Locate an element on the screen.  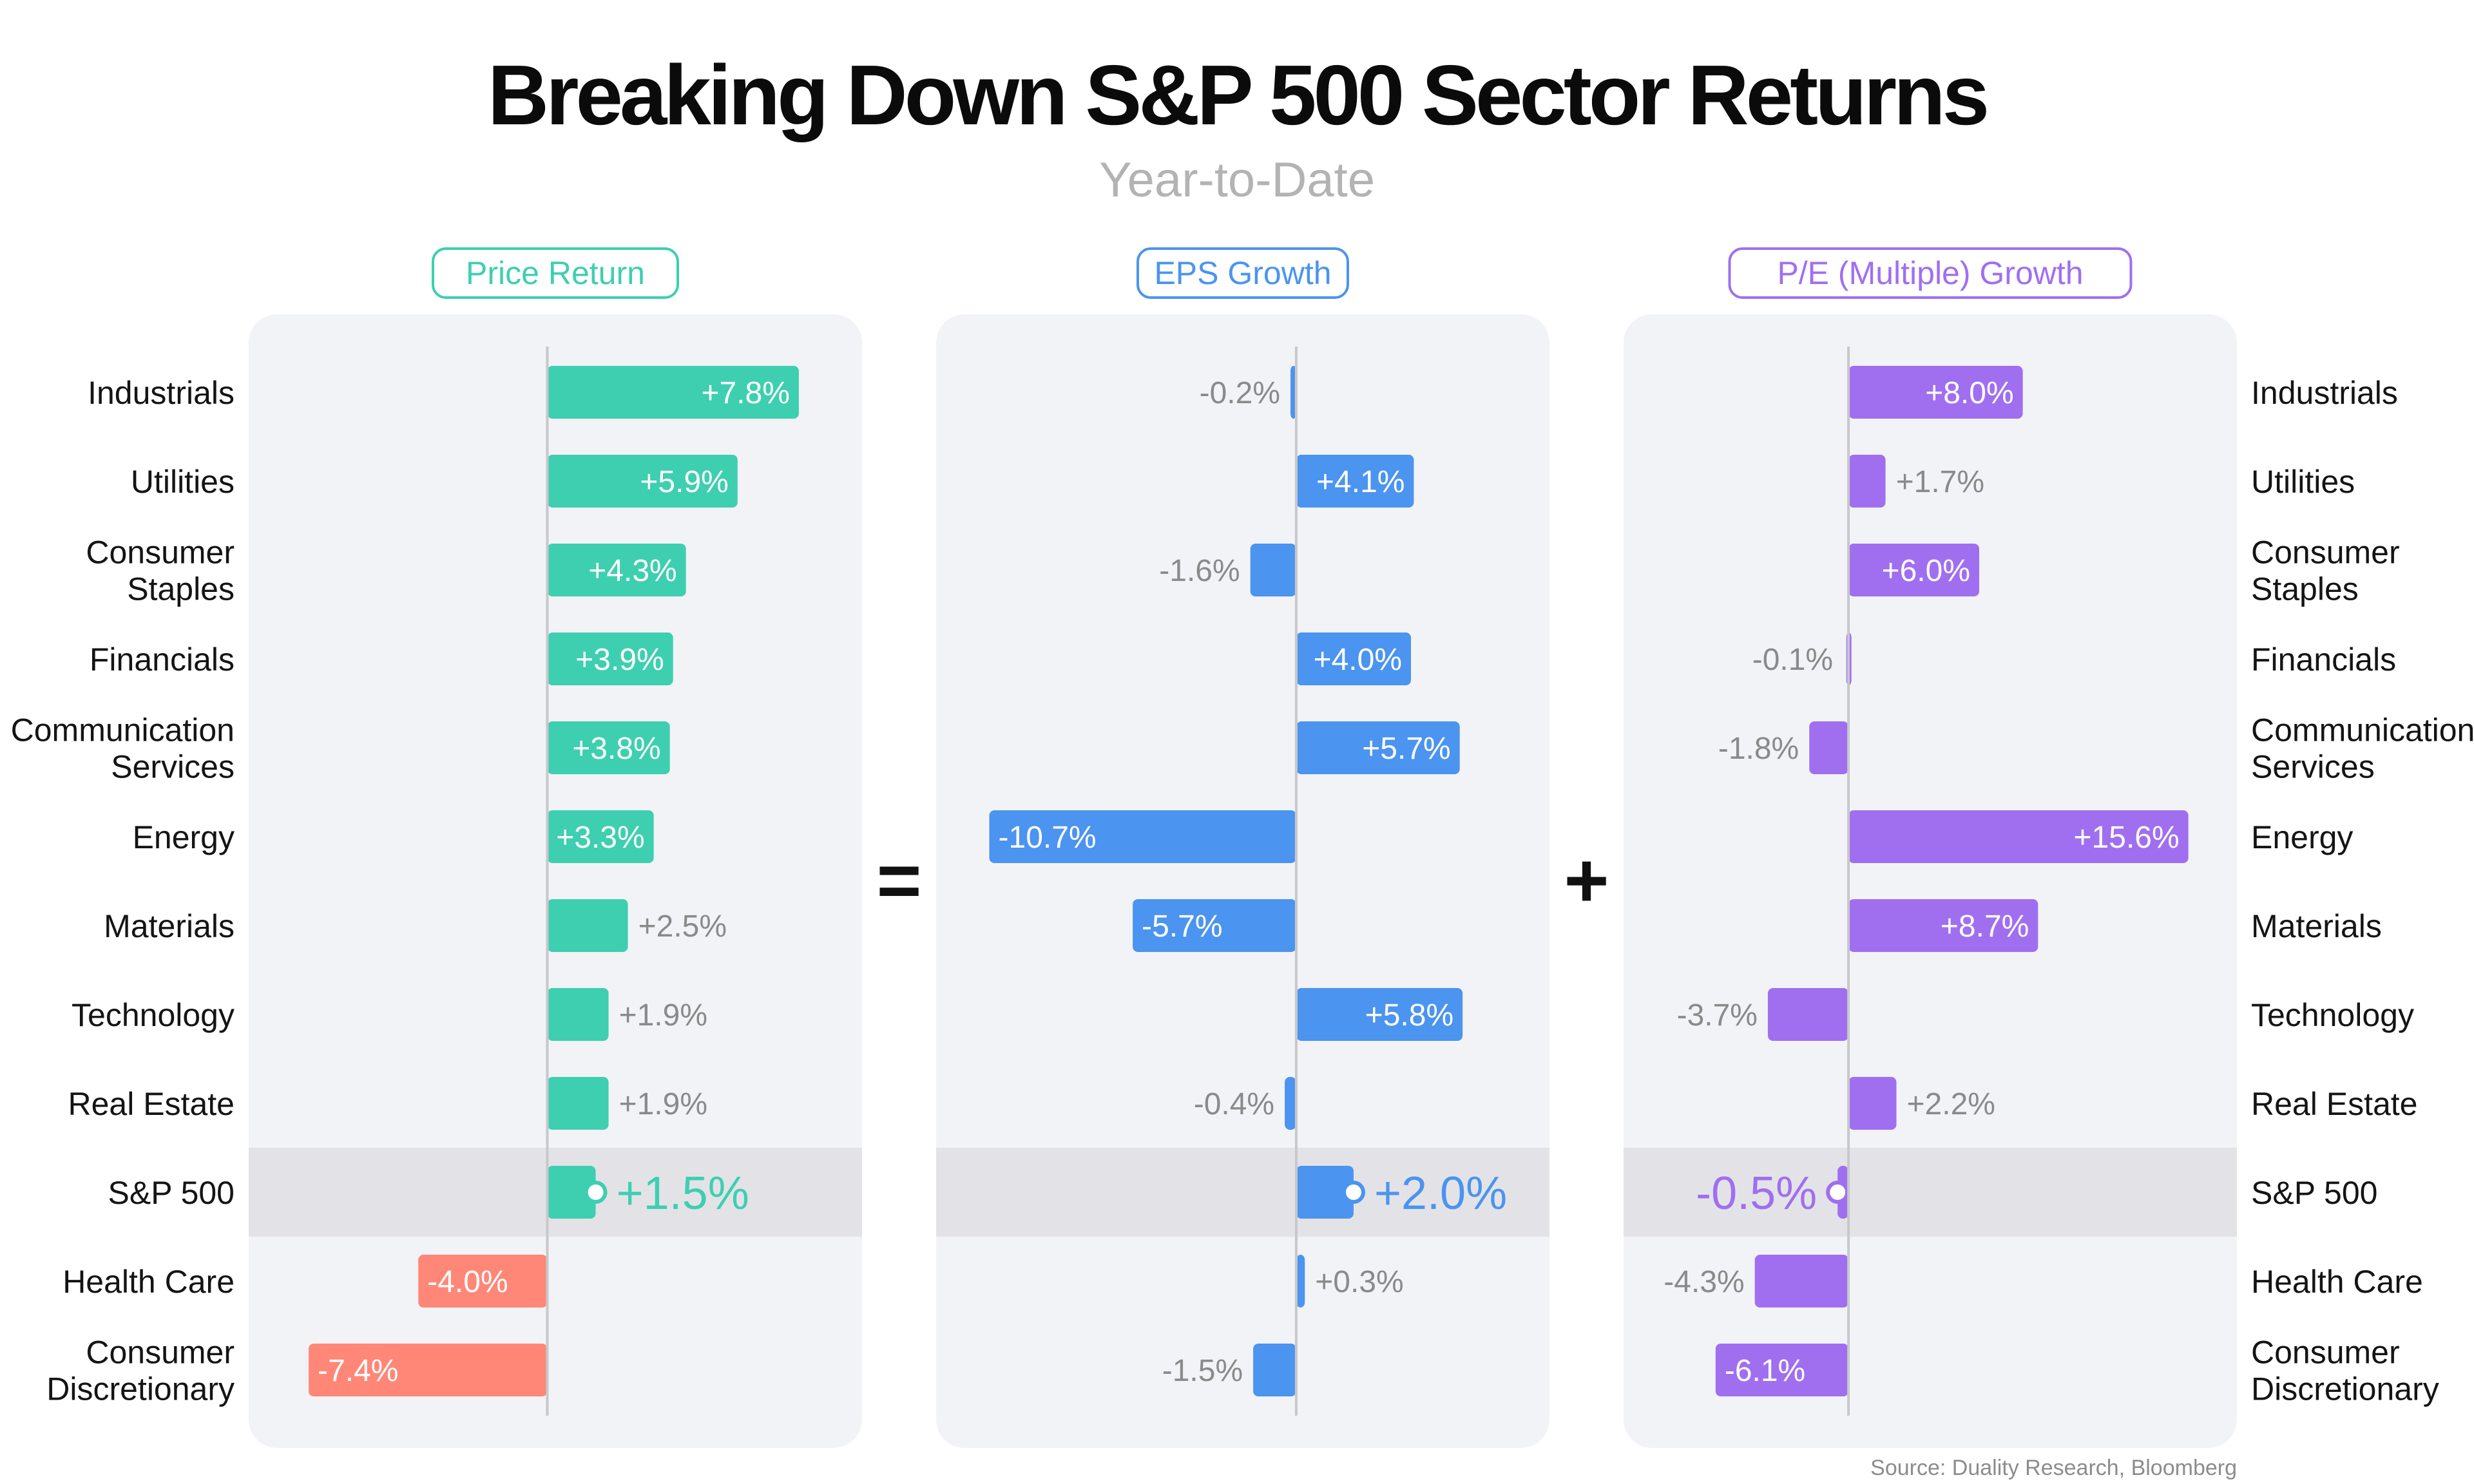
category-label-right: Staples is located at coordinates (2305, 589).